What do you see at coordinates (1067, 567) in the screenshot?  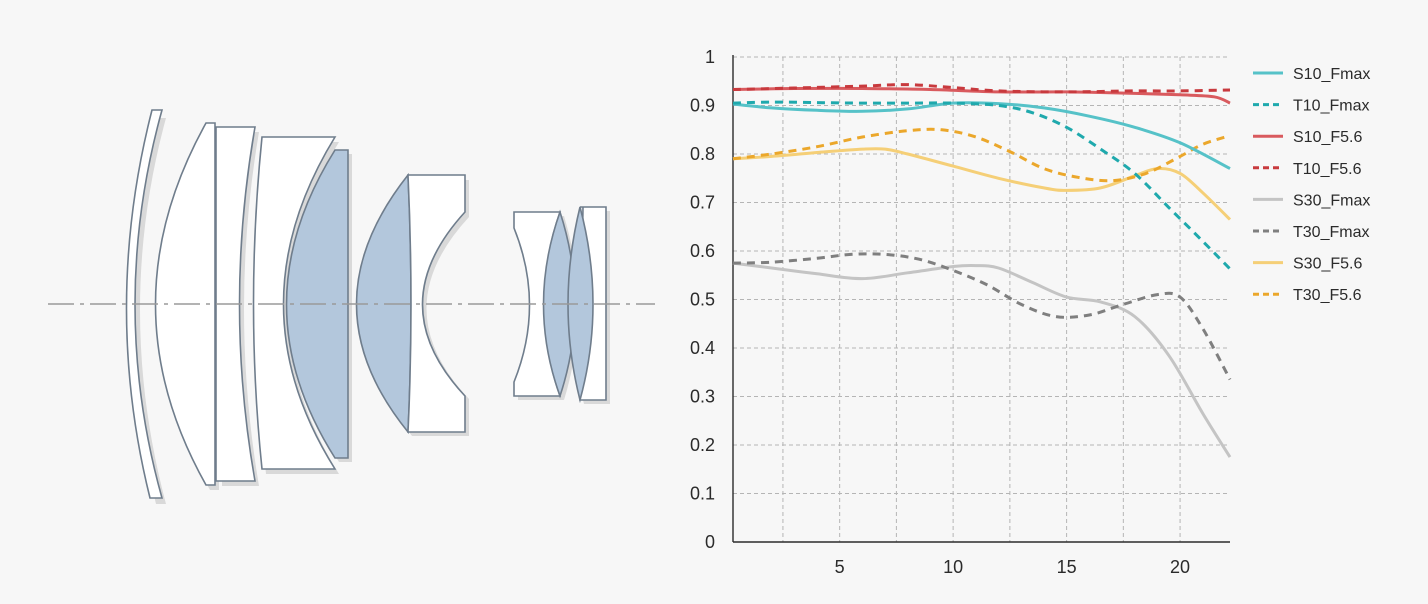 I see `x-tick-label-2: 15` at bounding box center [1067, 567].